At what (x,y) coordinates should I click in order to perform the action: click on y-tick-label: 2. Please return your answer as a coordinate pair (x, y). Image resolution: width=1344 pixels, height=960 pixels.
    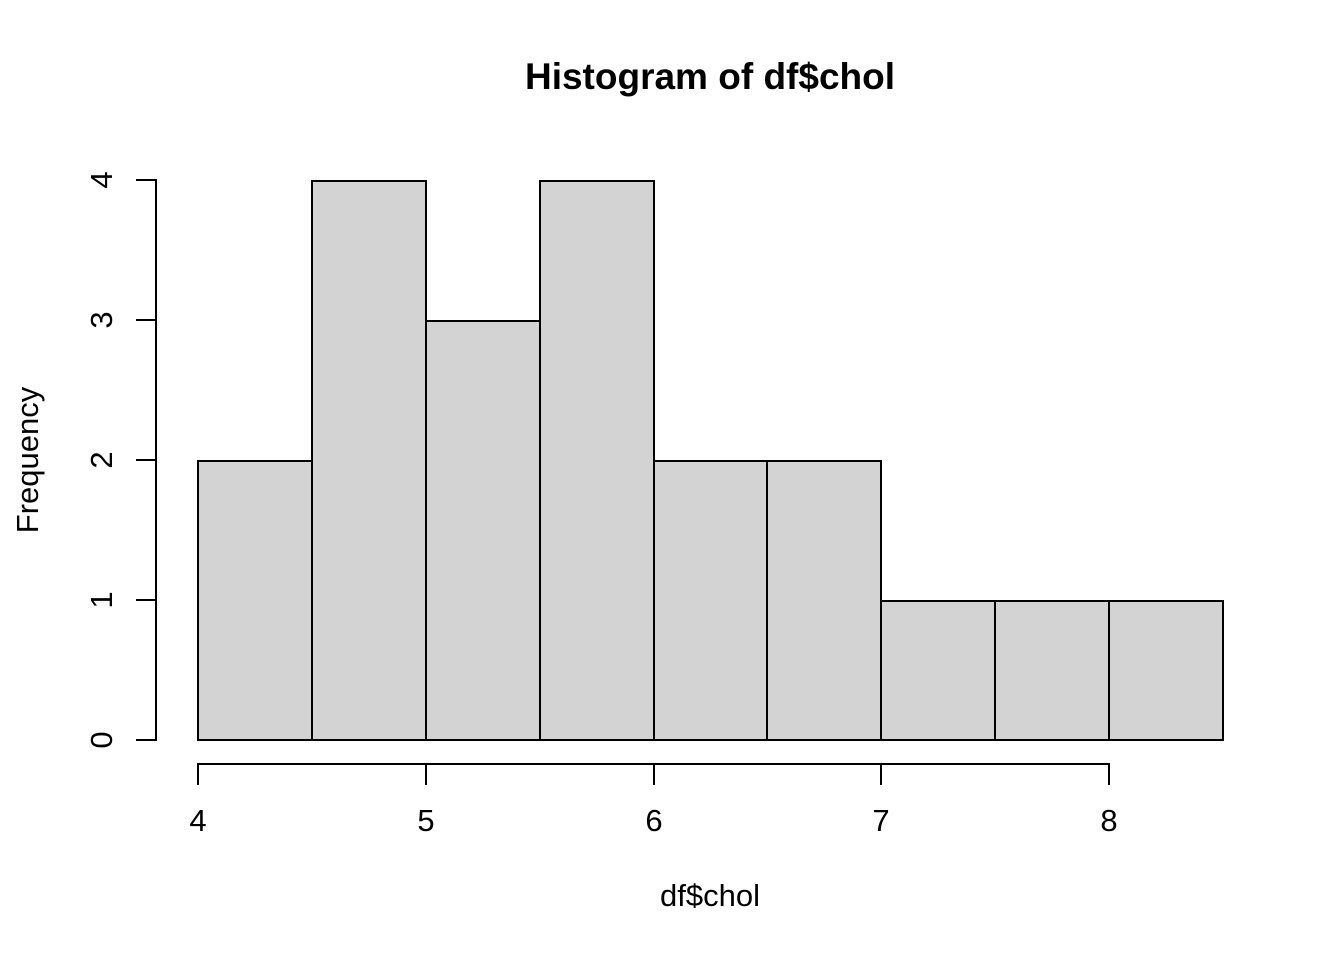
    Looking at the image, I should click on (101, 460).